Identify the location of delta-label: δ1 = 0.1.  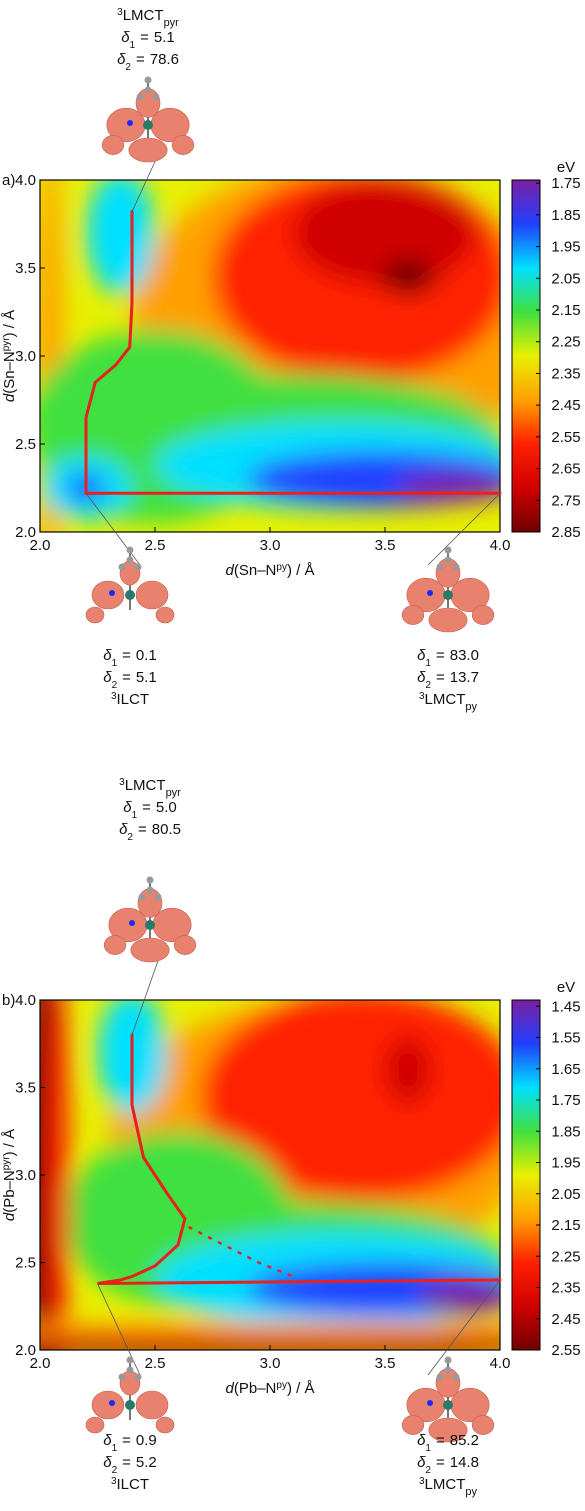
(130, 658).